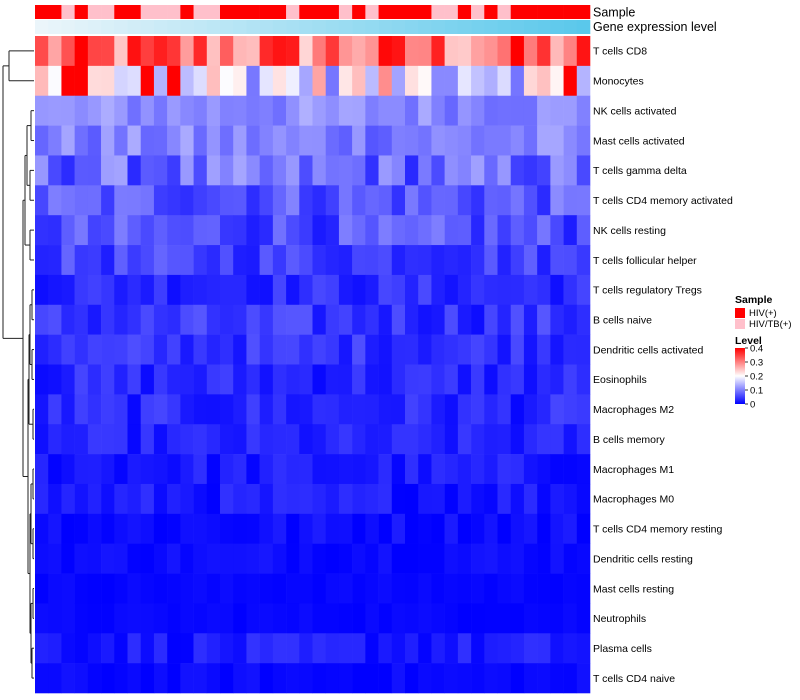 The height and width of the screenshot is (700, 800). Describe the element at coordinates (618, 82) in the screenshot. I see `row-label: Monocytes` at that location.